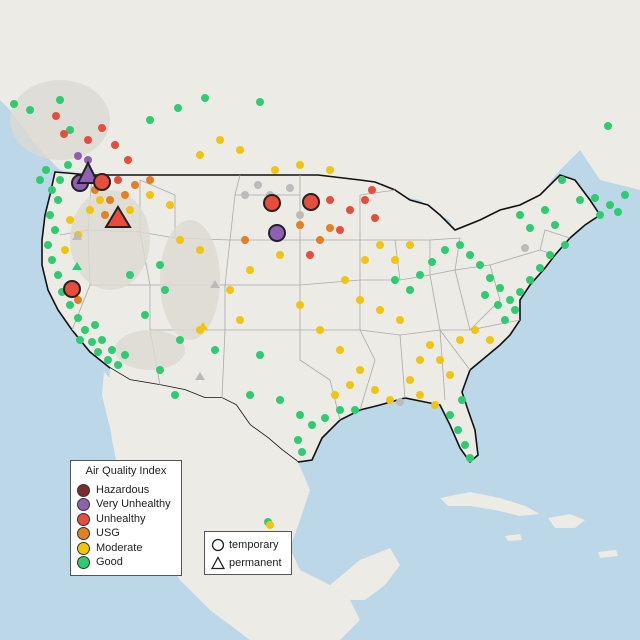 This screenshot has width=640, height=640. I want to click on legend-item-temporary: temporary, so click(245, 545).